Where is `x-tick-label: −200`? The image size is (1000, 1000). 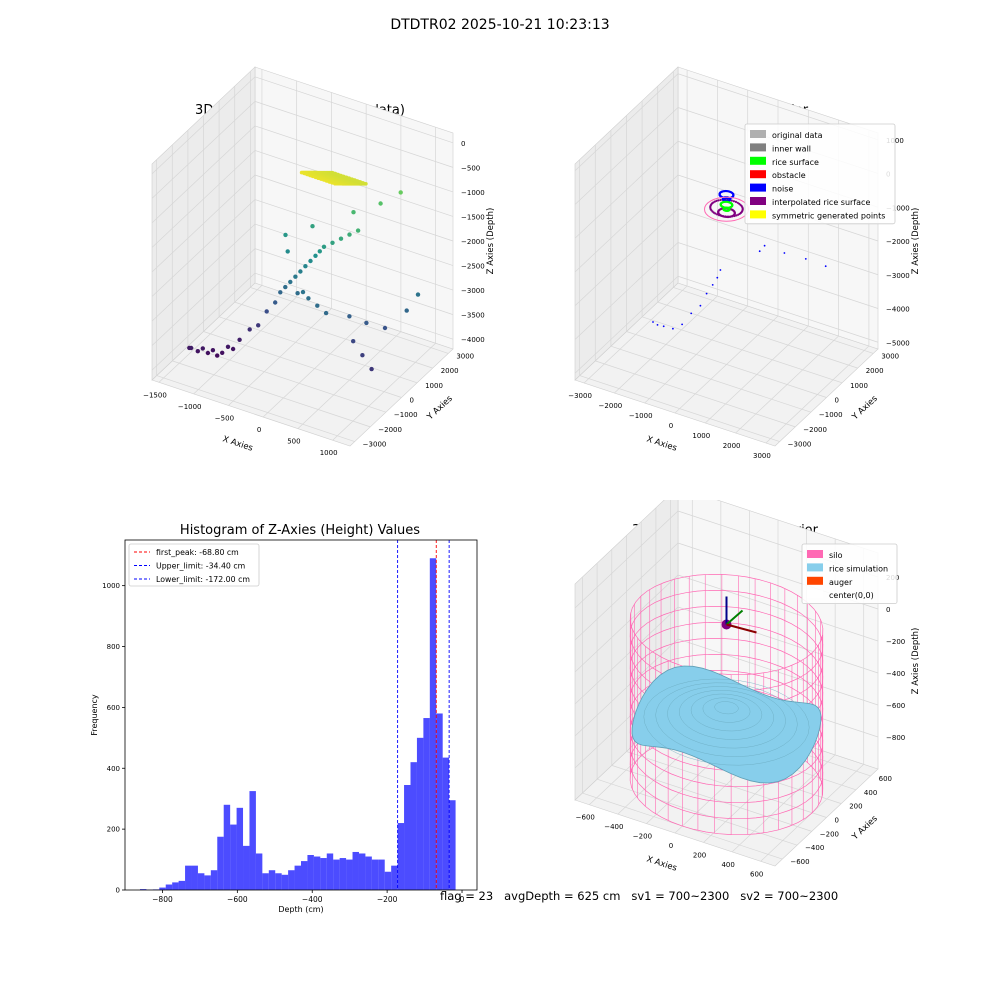
x-tick-label: −200 is located at coordinates (642, 837).